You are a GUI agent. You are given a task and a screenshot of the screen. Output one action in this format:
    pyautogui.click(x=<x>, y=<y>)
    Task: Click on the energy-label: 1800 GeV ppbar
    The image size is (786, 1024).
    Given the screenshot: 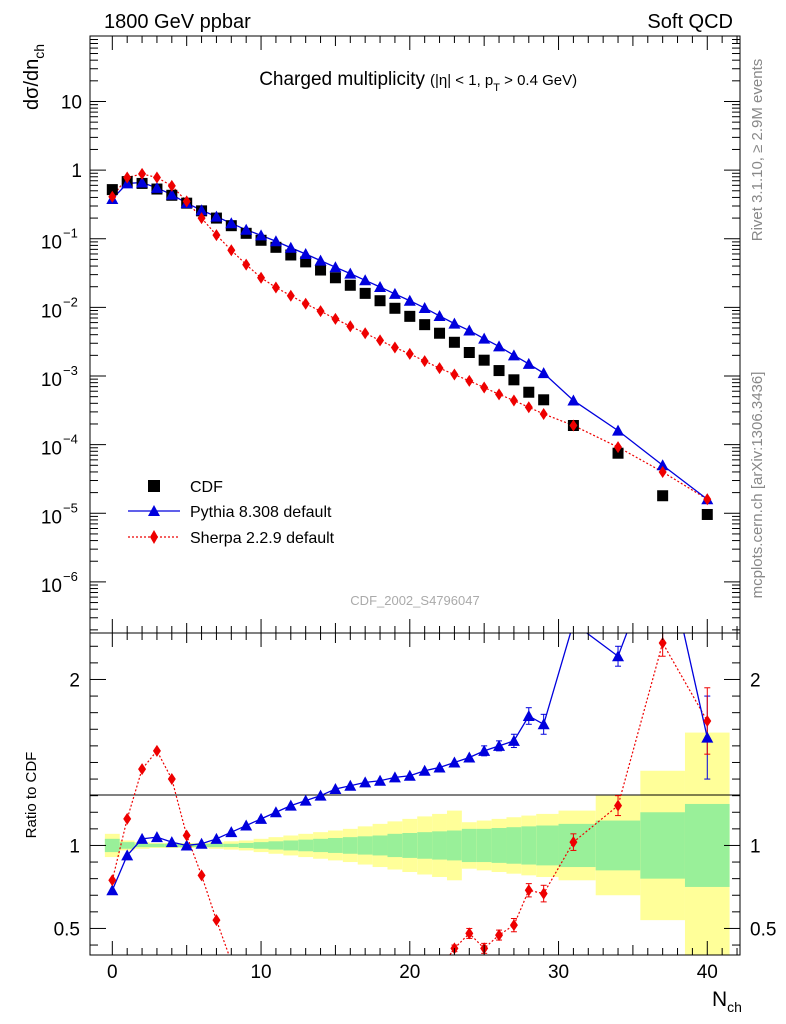 What is the action you would take?
    pyautogui.click(x=177, y=22)
    